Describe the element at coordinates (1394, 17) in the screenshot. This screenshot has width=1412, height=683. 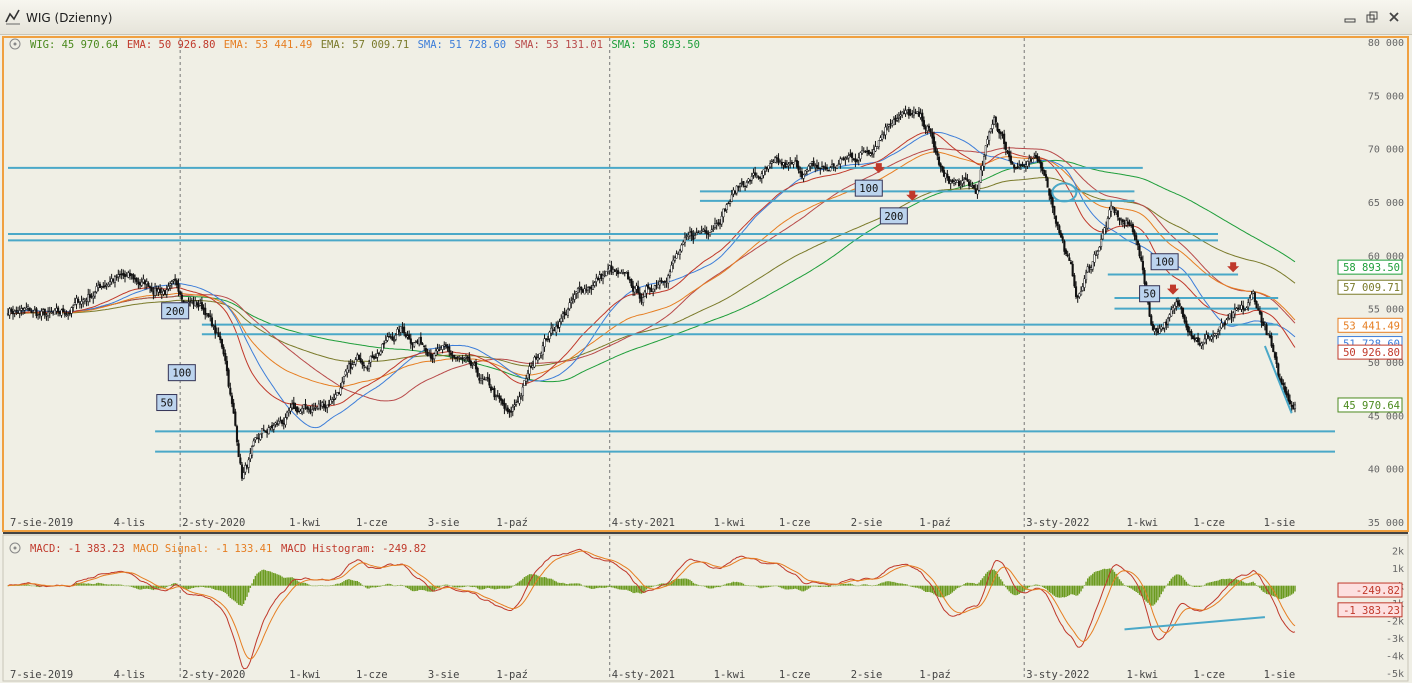
I see `close-icon` at that location.